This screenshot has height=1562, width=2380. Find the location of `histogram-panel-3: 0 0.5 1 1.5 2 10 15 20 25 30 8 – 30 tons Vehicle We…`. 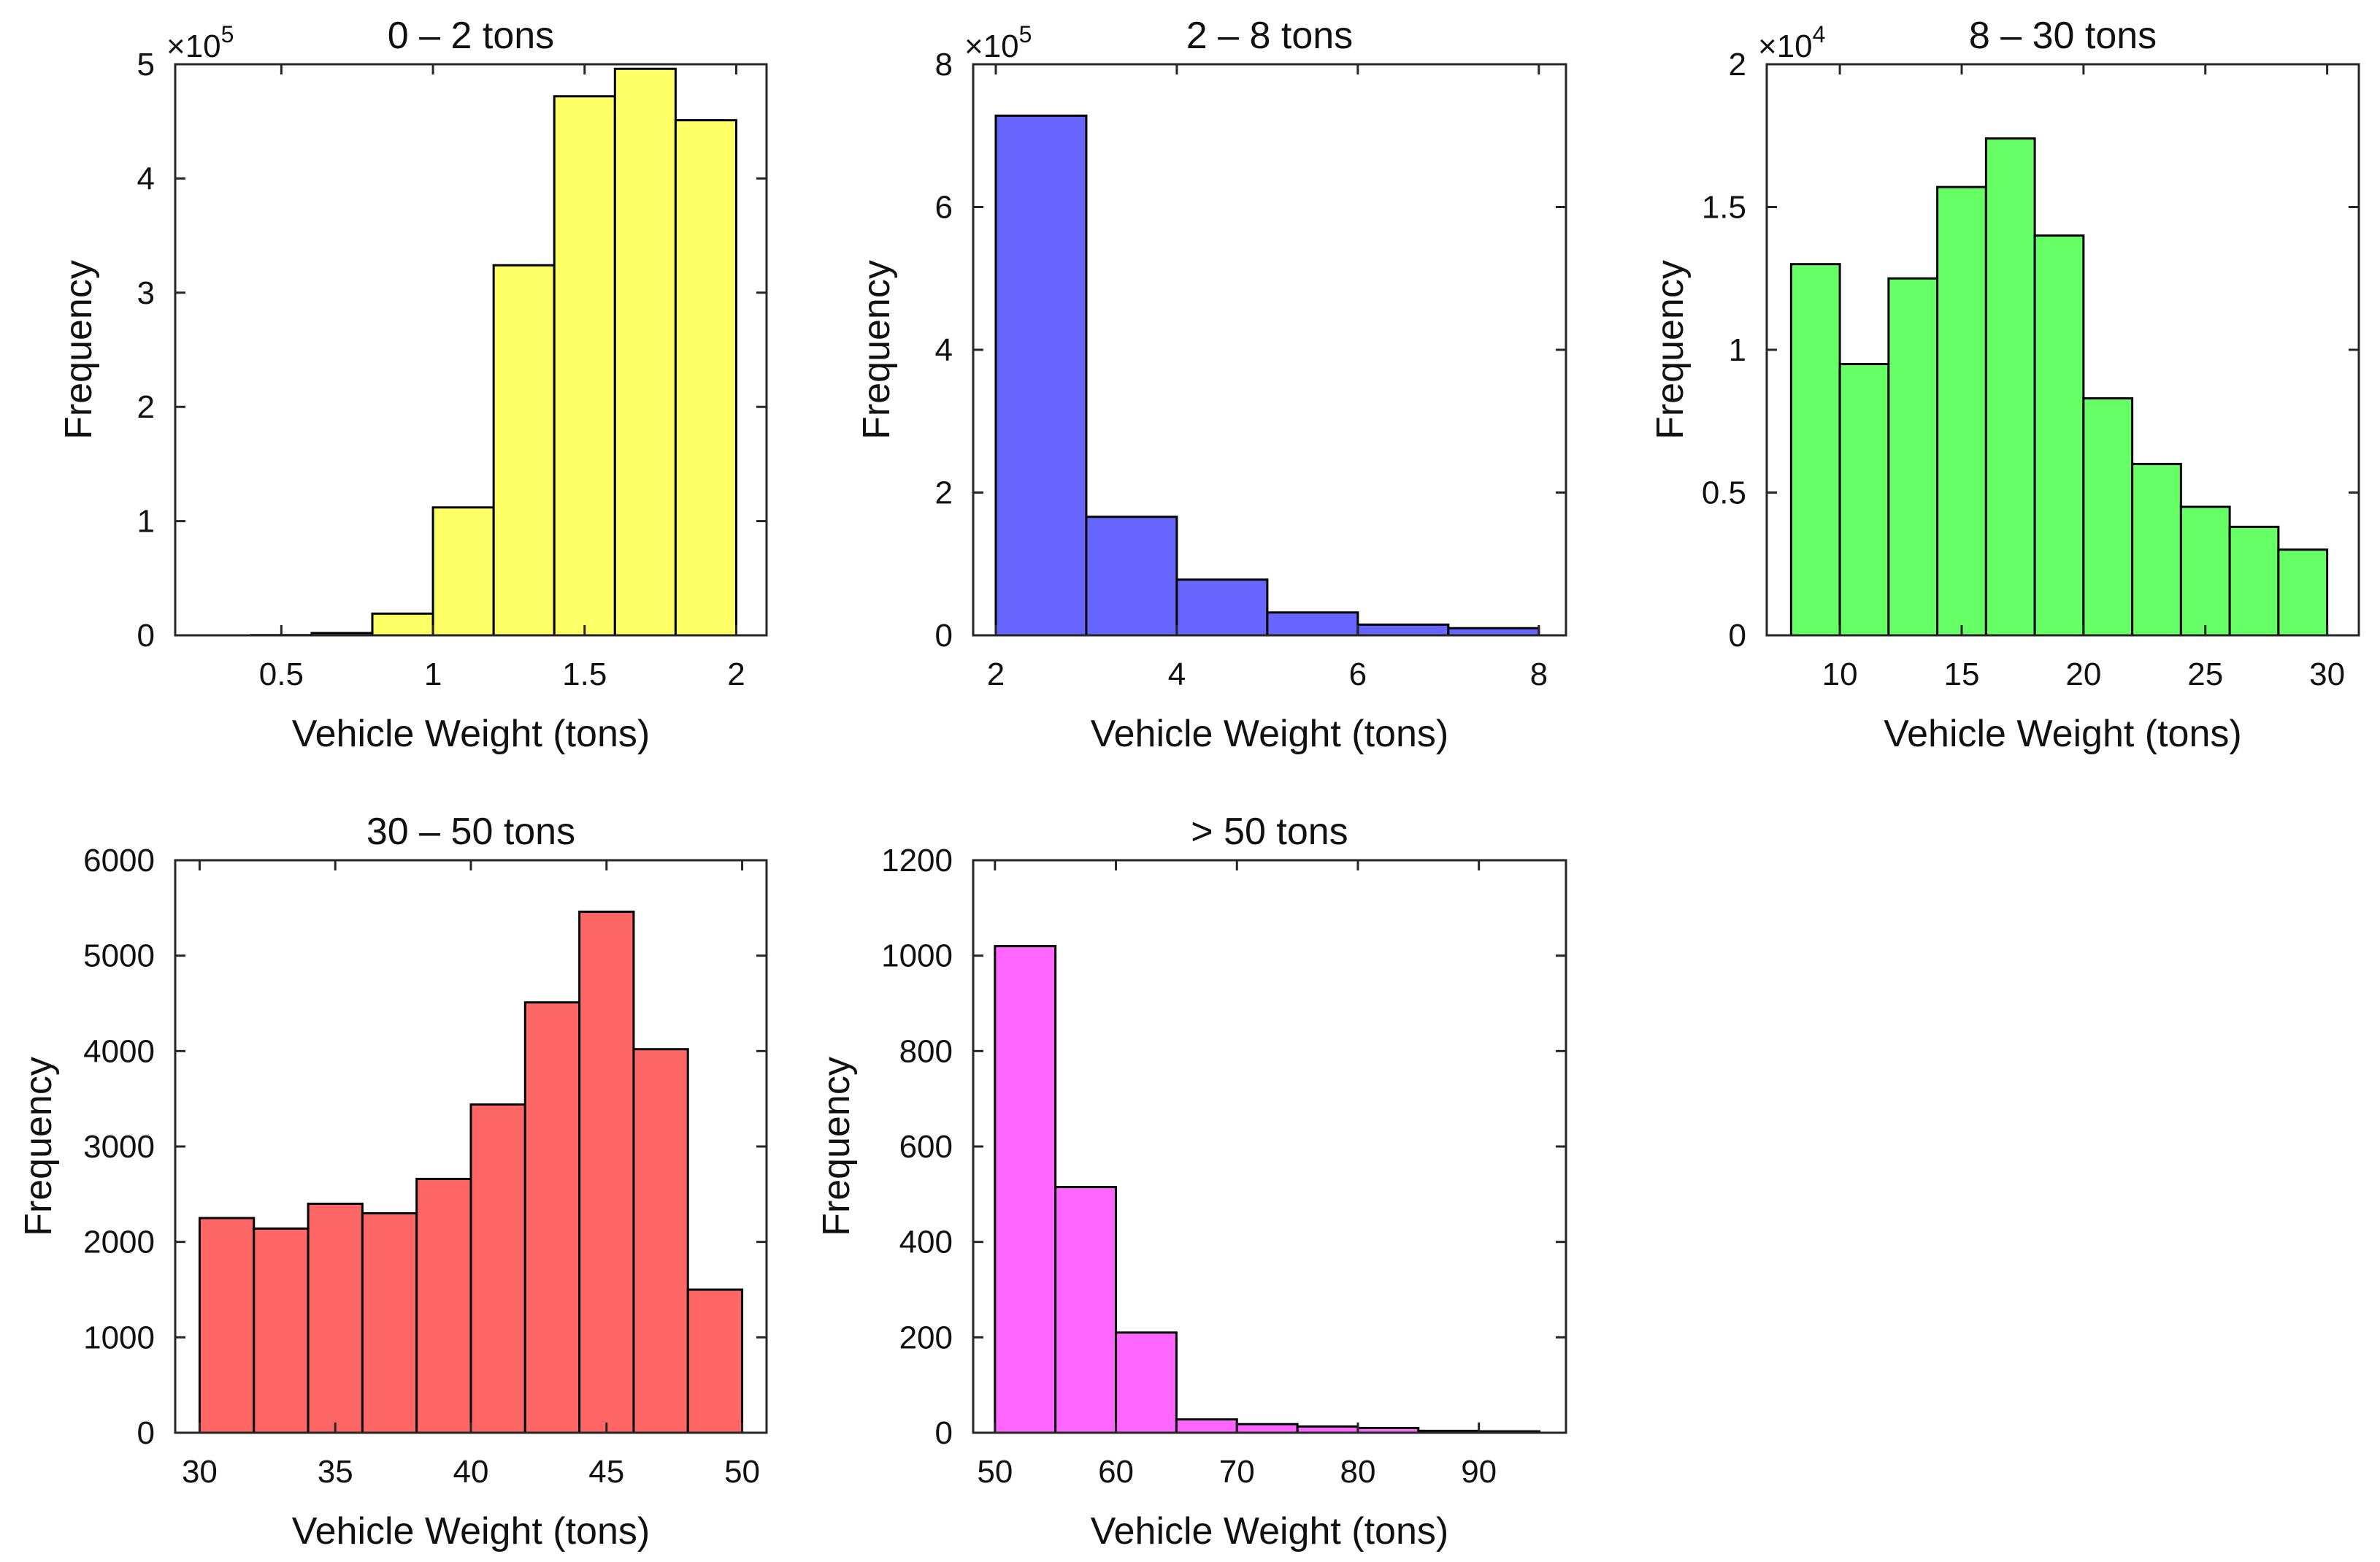

histogram-panel-3: 0 0.5 1 1.5 2 10 15 20 25 30 8 – 30 tons Vehicle We… is located at coordinates (2005, 385).